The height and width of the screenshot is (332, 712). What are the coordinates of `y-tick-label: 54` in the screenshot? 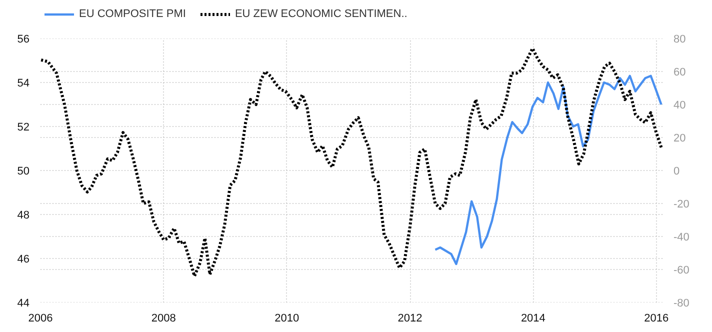 It's located at (23, 84).